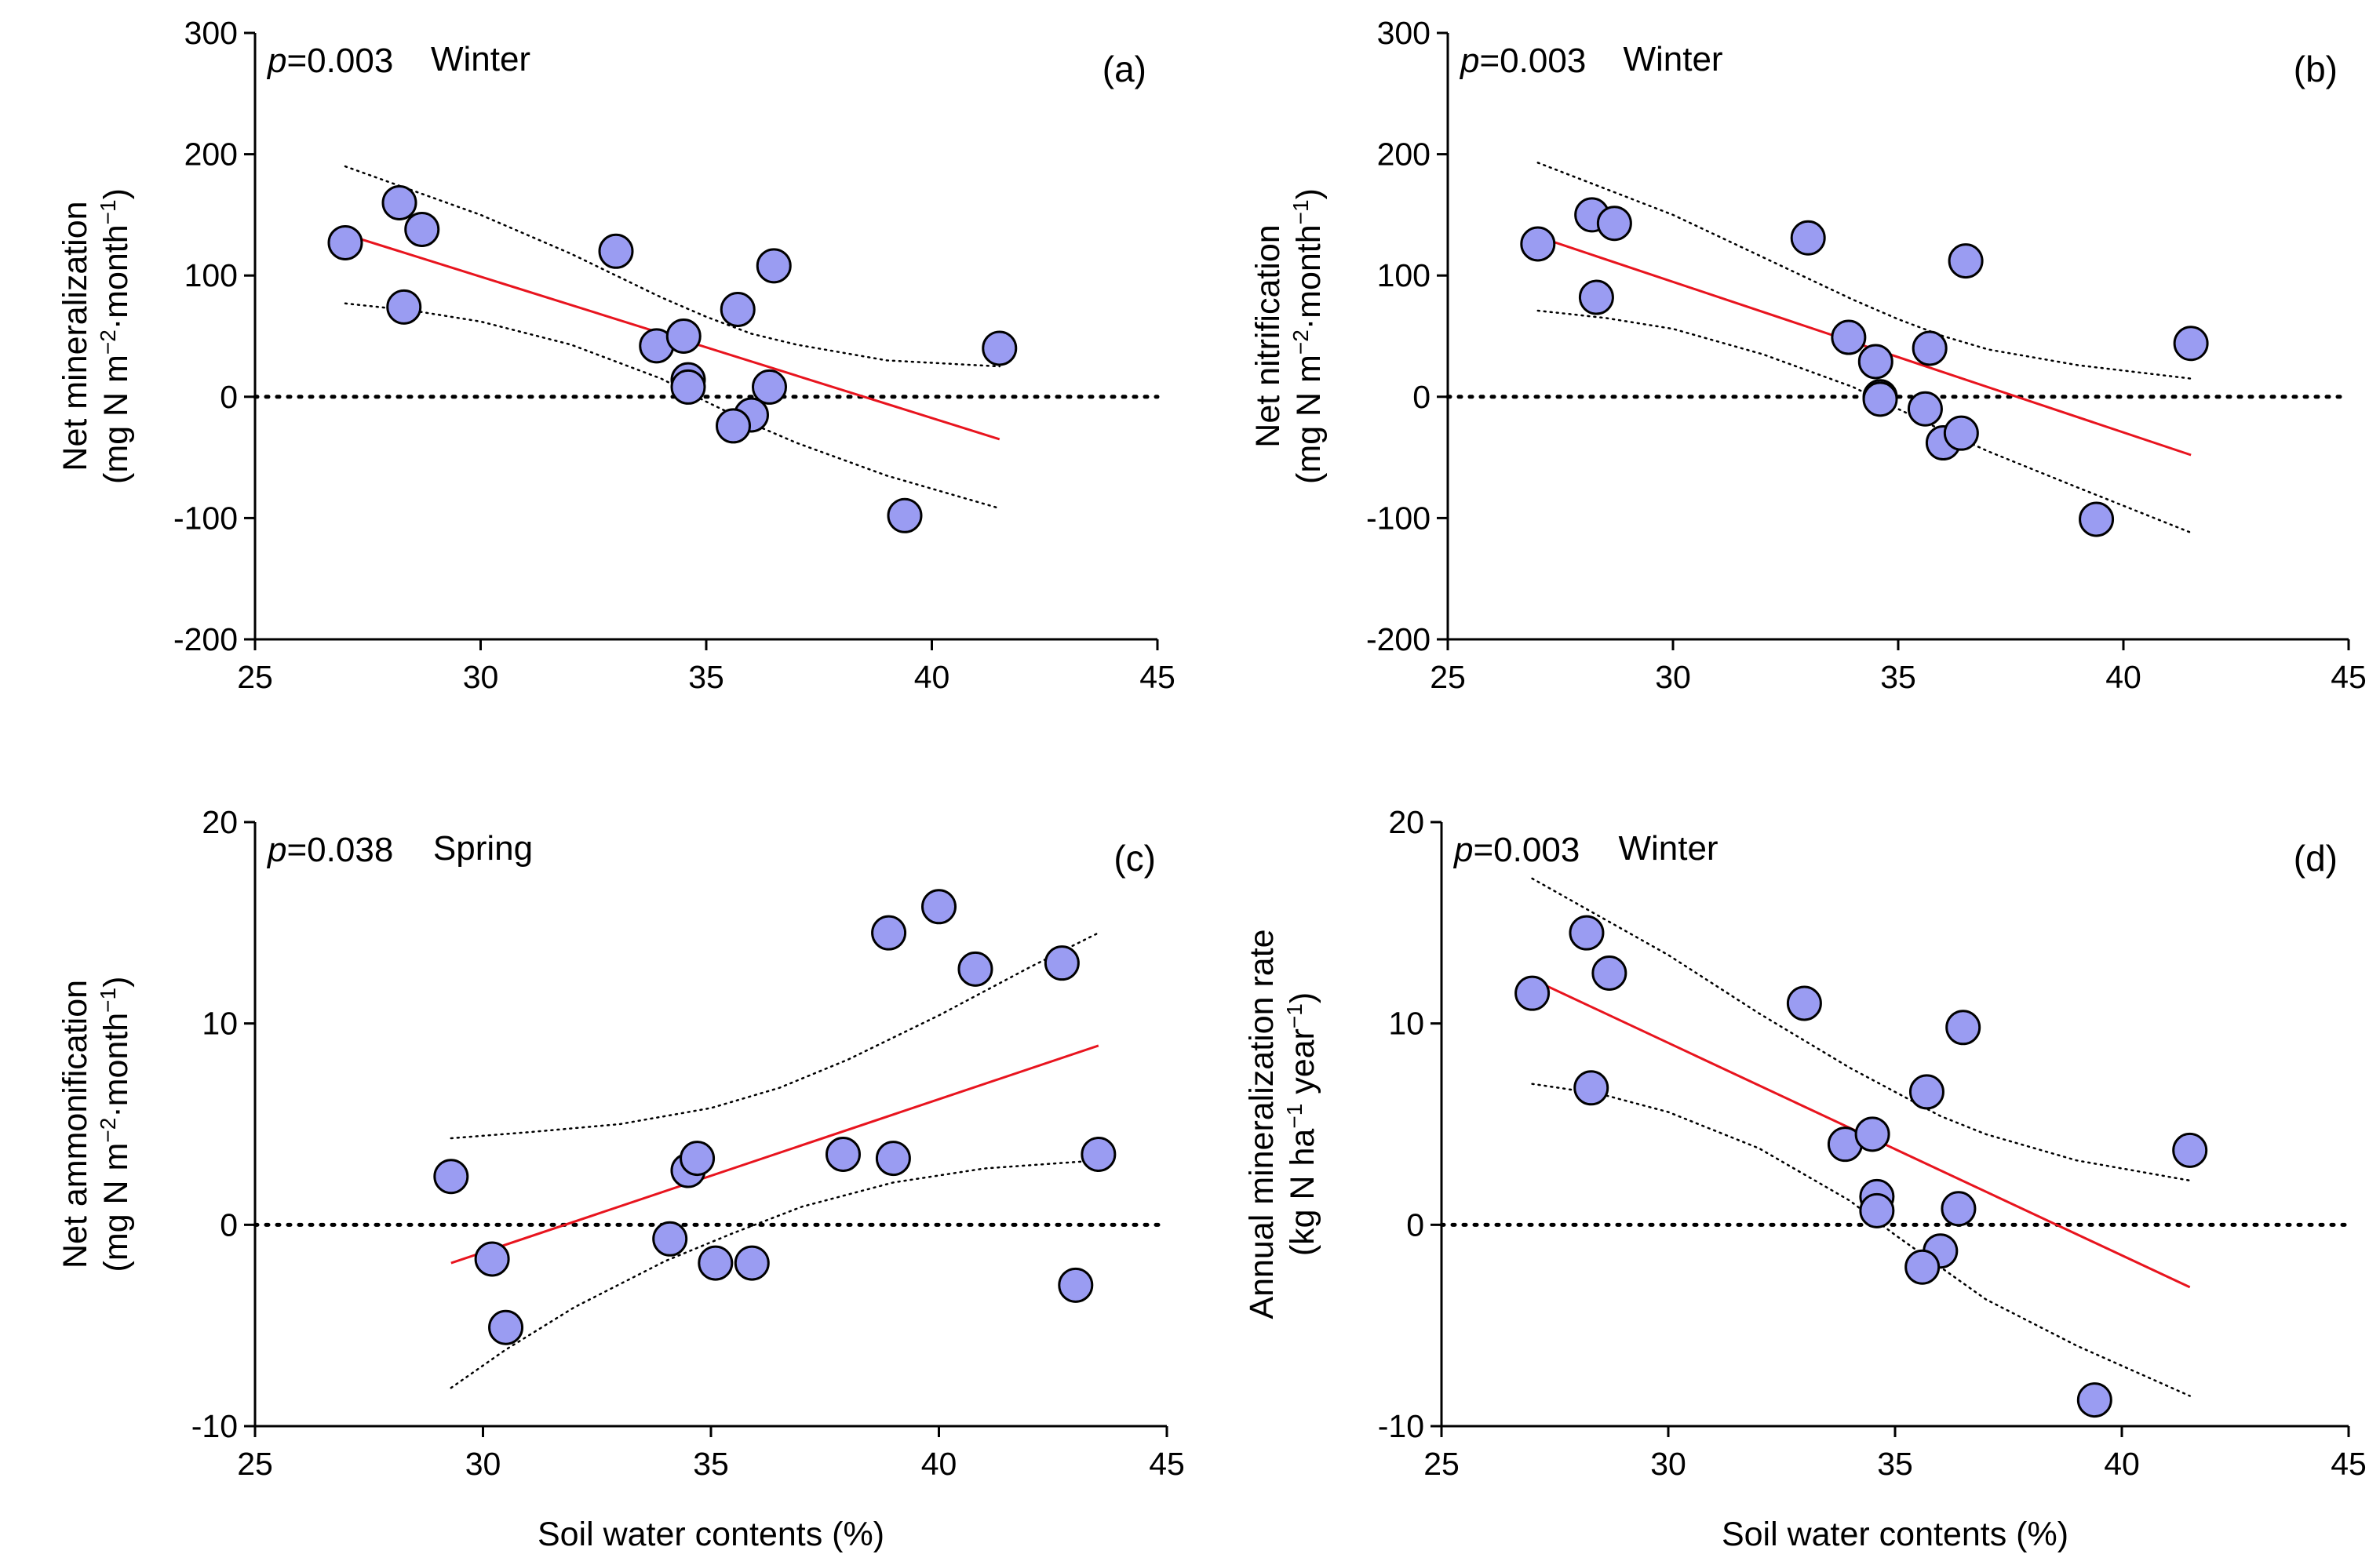 The width and height of the screenshot is (2380, 1565). What do you see at coordinates (481, 677) in the screenshot?
I see `x-tick-label: 30` at bounding box center [481, 677].